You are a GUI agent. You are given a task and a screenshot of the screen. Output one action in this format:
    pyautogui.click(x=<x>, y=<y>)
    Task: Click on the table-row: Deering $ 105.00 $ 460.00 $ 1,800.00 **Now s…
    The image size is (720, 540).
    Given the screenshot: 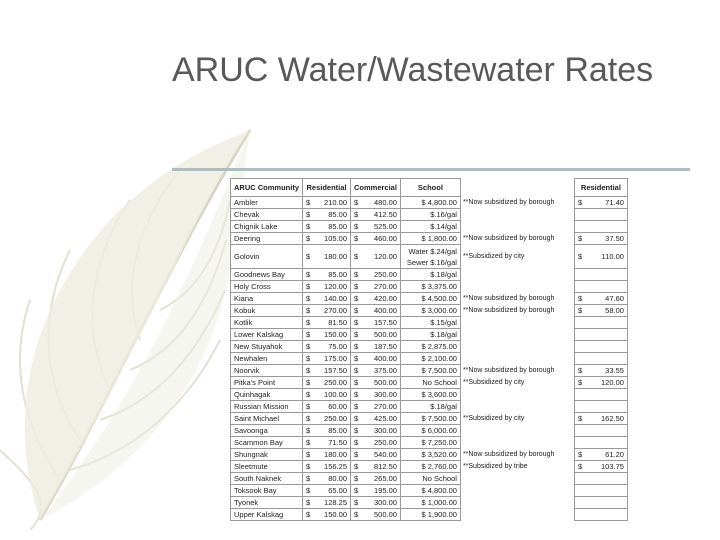 What is the action you would take?
    pyautogui.click(x=429, y=238)
    